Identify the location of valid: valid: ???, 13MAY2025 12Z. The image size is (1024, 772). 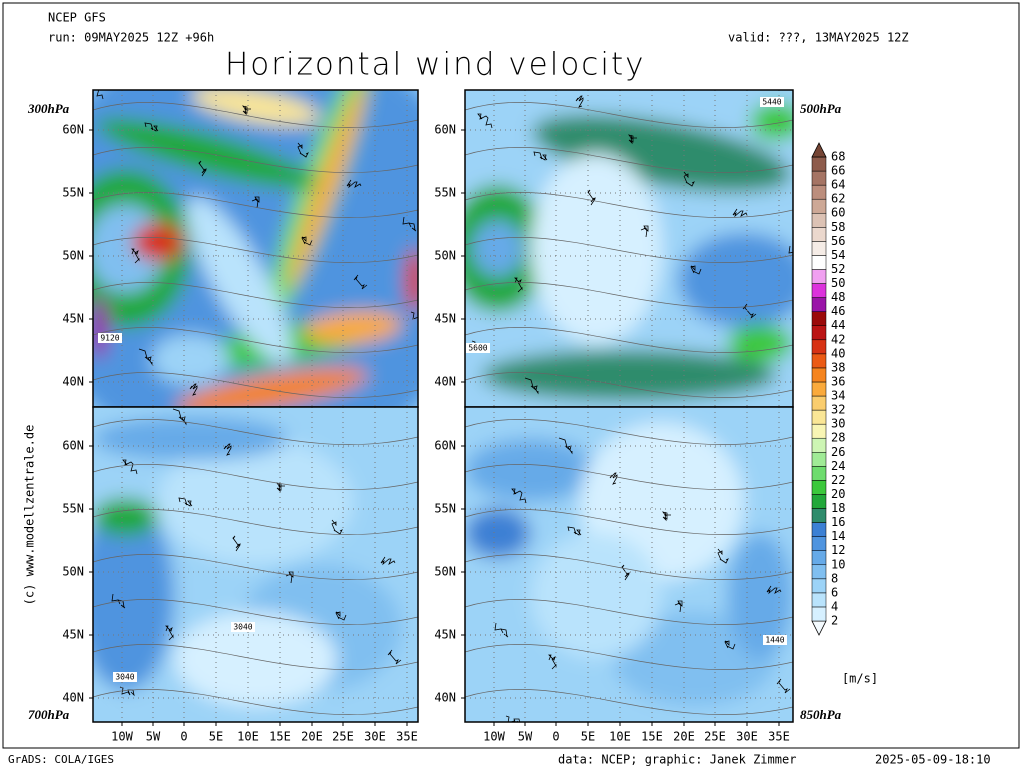
(818, 38).